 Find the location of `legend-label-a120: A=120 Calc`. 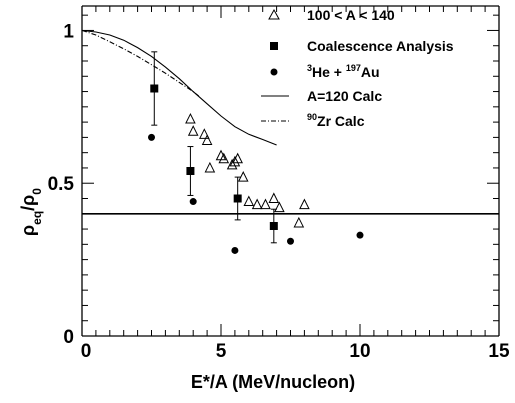

legend-label-a120: A=120 Calc is located at coordinates (344, 96).